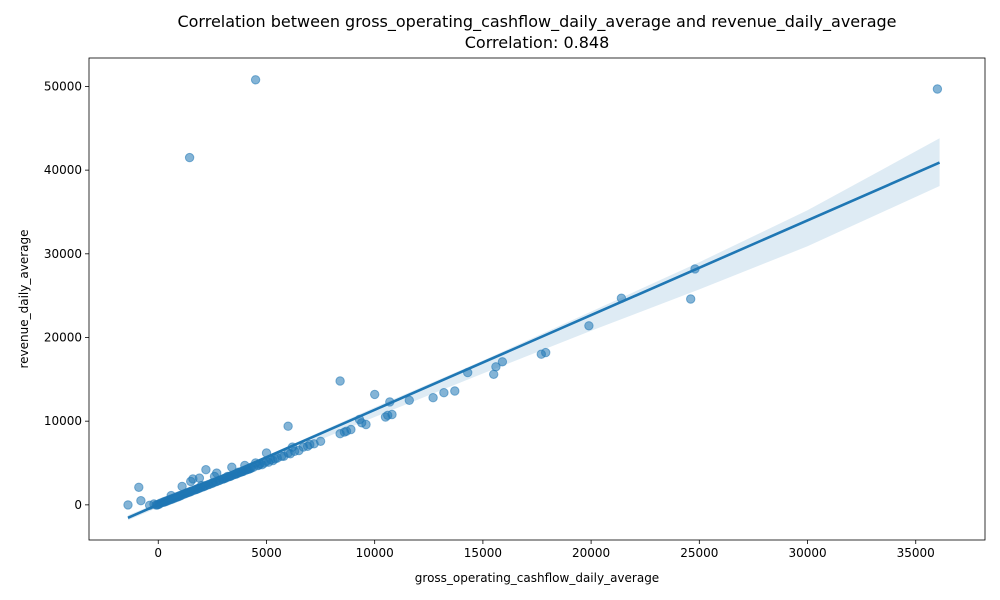 This screenshot has width=1000, height=600. Describe the element at coordinates (63, 337) in the screenshot. I see `y-tick-label: 20000` at that location.